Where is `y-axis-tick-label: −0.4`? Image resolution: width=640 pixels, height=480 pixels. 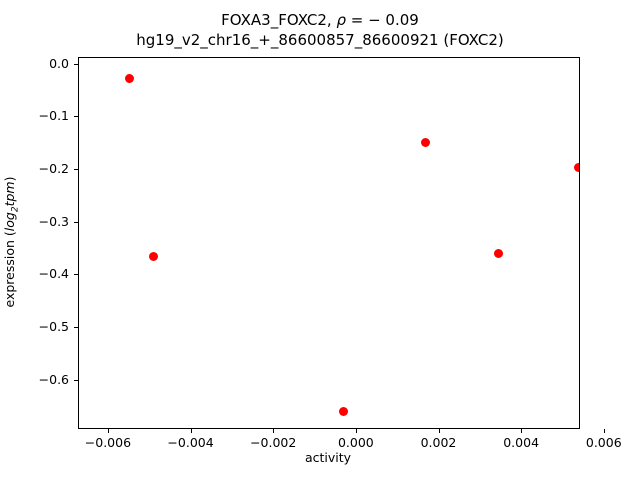
y-axis-tick-label: −0.4 is located at coordinates (53, 274).